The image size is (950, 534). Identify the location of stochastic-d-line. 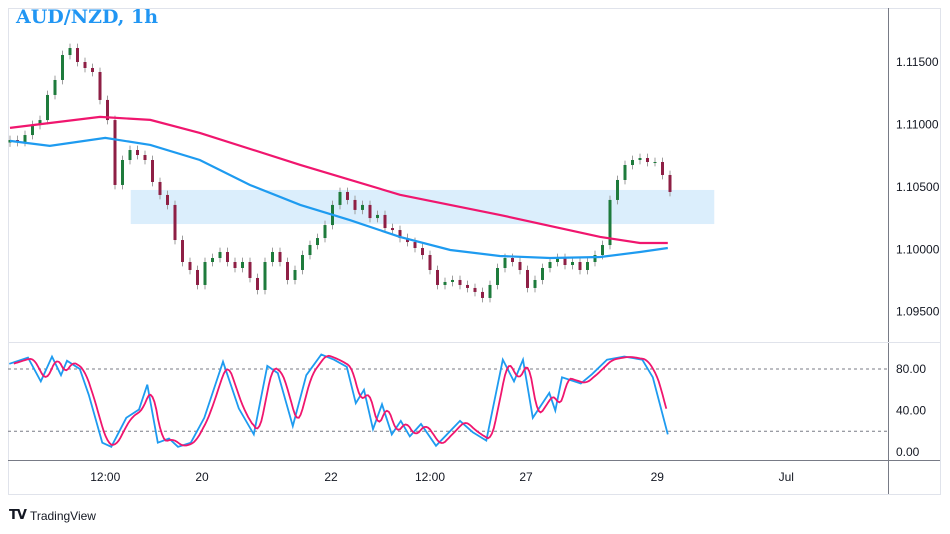
(340, 400).